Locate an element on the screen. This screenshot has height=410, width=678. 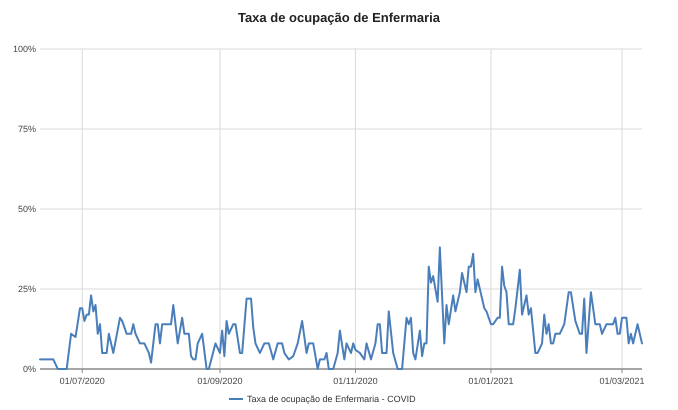
y-tick-label: 50% is located at coordinates (27, 209).